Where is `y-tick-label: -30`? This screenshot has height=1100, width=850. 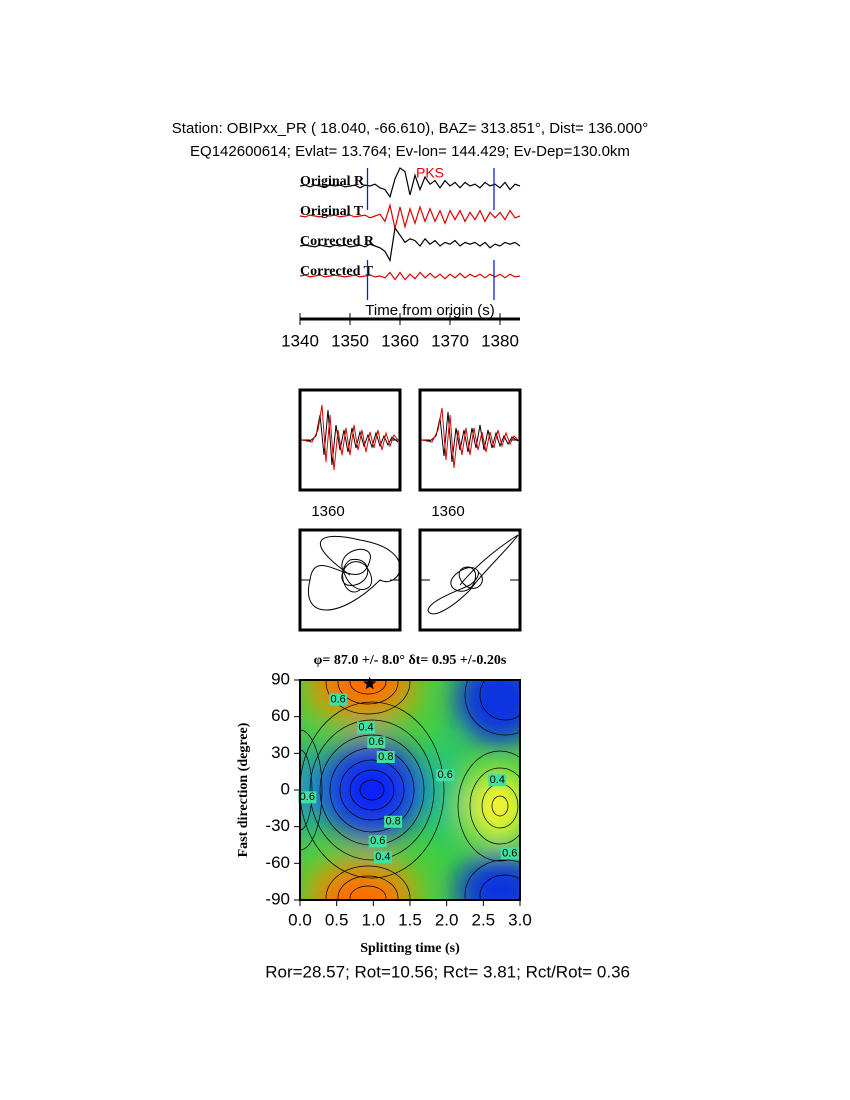 y-tick-label: -30 is located at coordinates (277, 825).